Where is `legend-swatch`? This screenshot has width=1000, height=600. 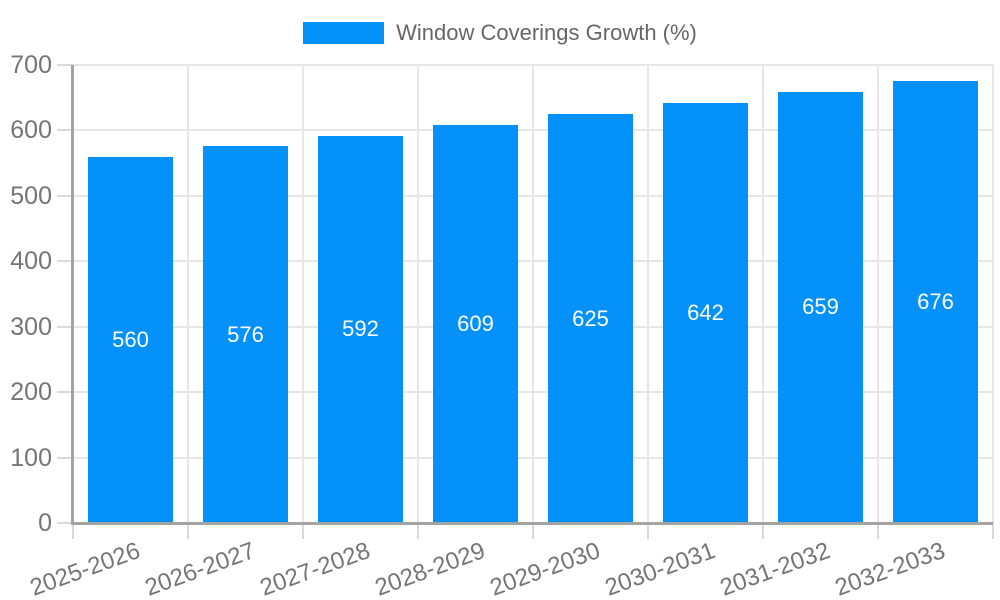
legend-swatch is located at coordinates (344, 33).